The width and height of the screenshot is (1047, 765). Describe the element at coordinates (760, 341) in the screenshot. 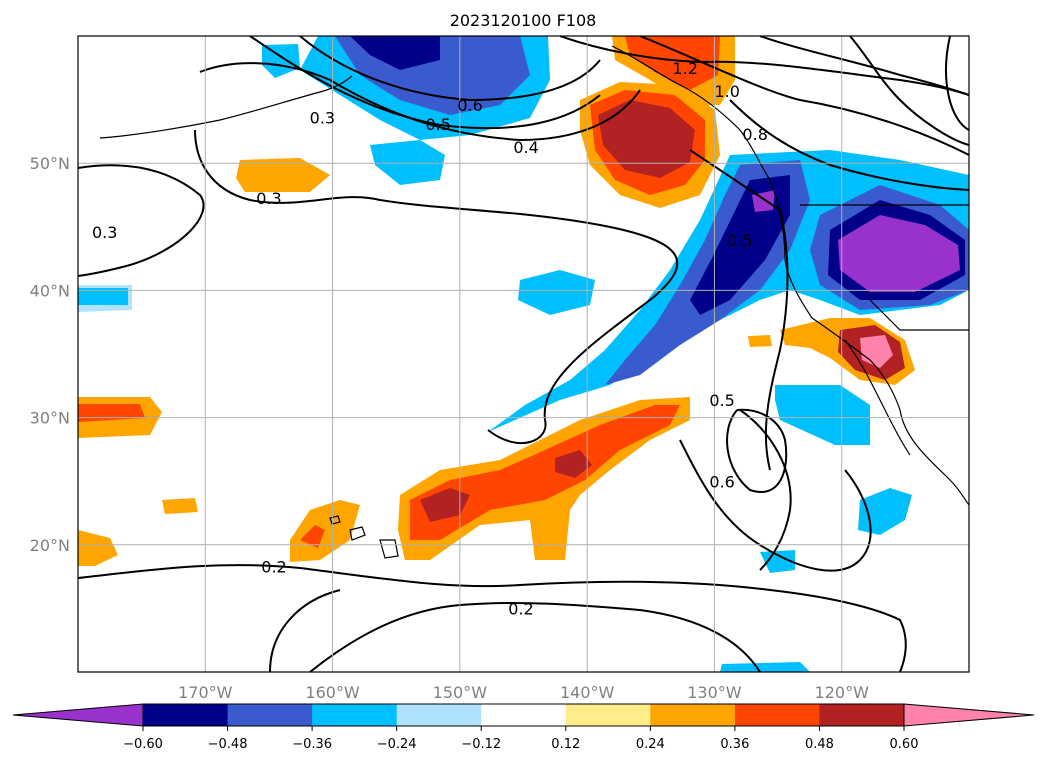

I see `pos-anomaly-35n-128w` at that location.